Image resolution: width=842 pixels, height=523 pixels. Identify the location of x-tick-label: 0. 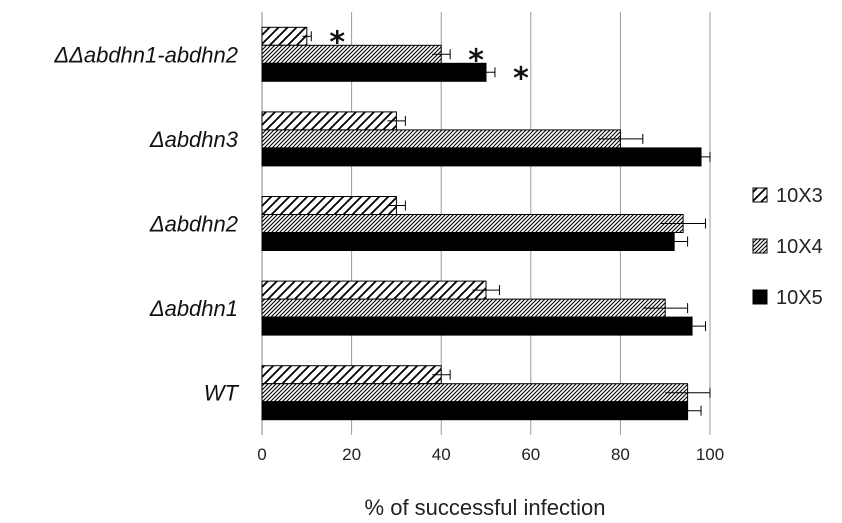
(261, 454).